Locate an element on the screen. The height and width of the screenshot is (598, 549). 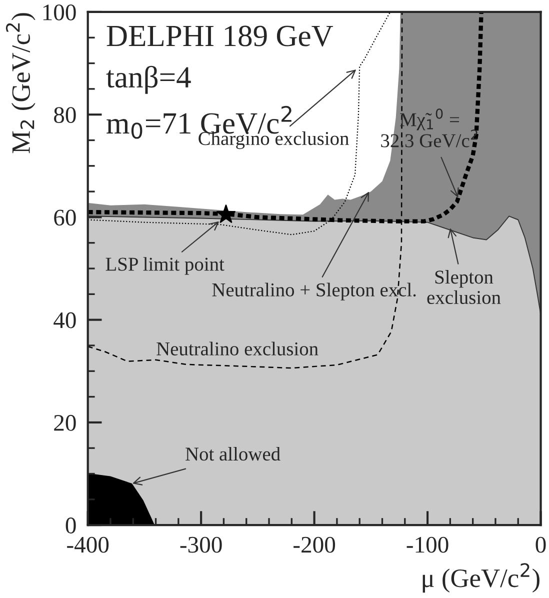
x-axis-title: μ (GeV/c$^{2}$) is located at coordinates (481, 578).